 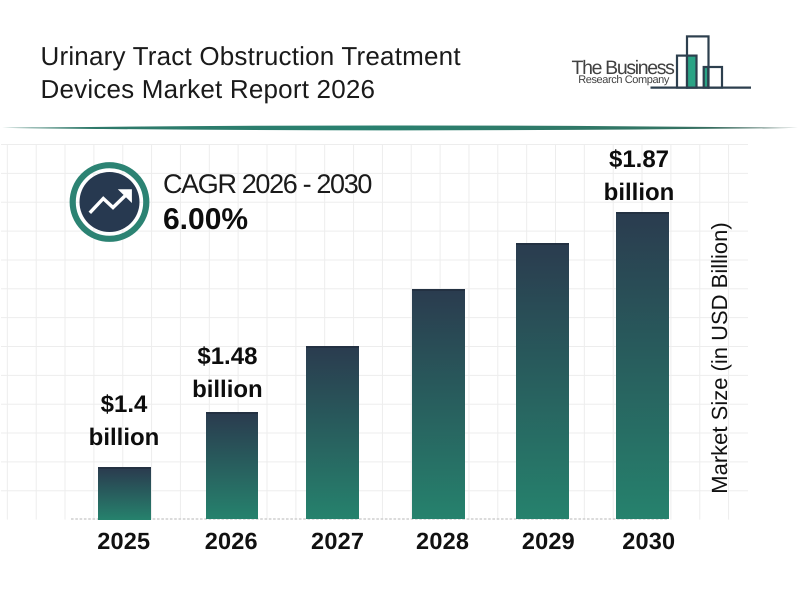 What do you see at coordinates (624, 80) in the screenshot?
I see `svg-text: Research Company` at bounding box center [624, 80].